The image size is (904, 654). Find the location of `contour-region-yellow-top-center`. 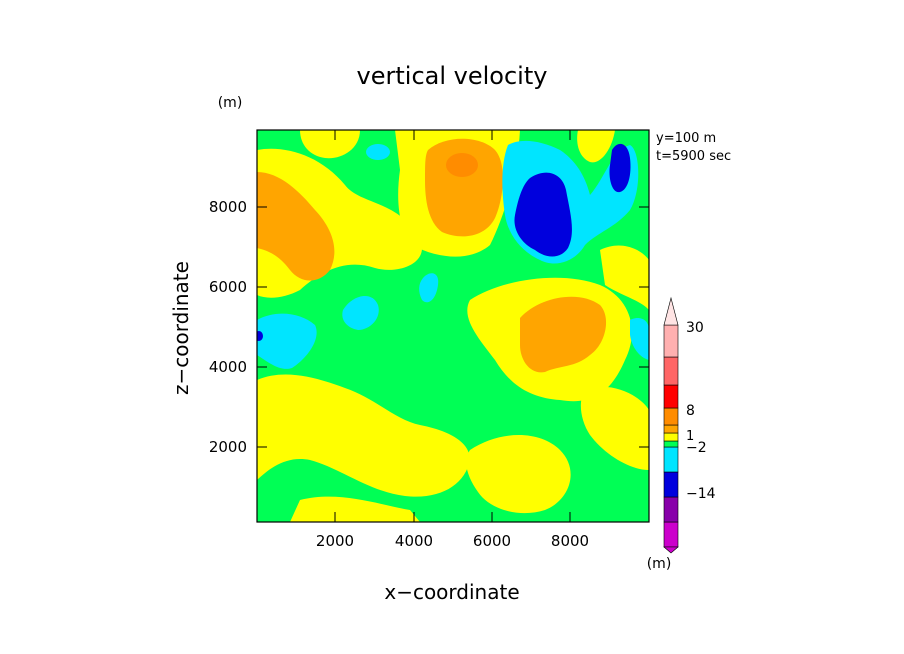

contour-region-yellow-top-center is located at coordinates (330, 144).